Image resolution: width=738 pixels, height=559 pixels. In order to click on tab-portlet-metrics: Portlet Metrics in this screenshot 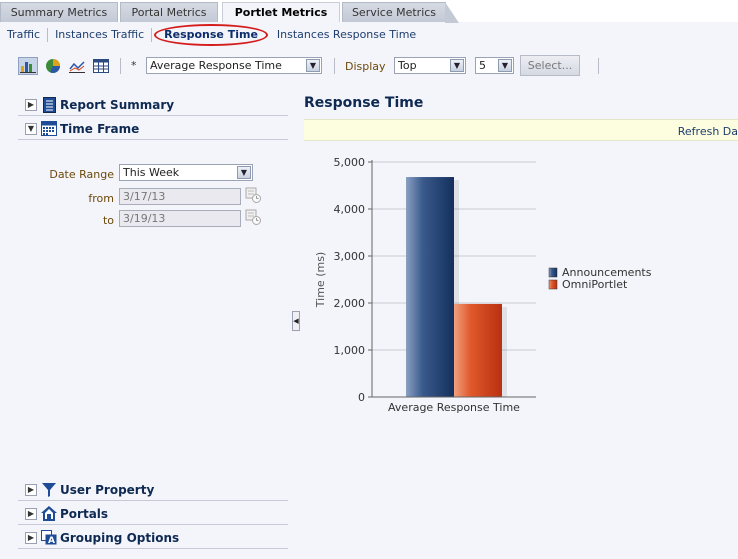, I will do `click(281, 12)`.